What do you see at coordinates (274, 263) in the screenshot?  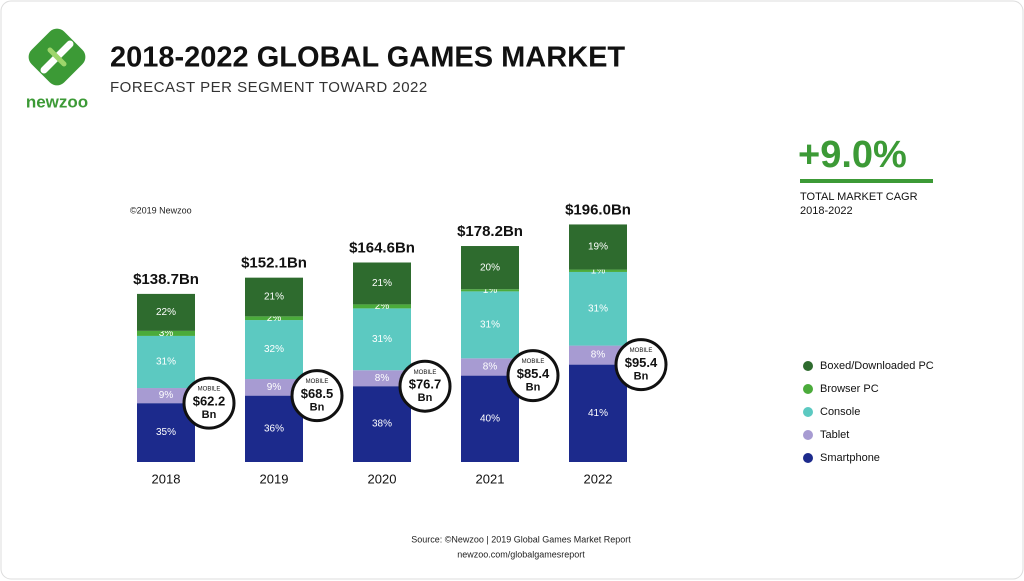 I see `total-label: $152.1Bn` at bounding box center [274, 263].